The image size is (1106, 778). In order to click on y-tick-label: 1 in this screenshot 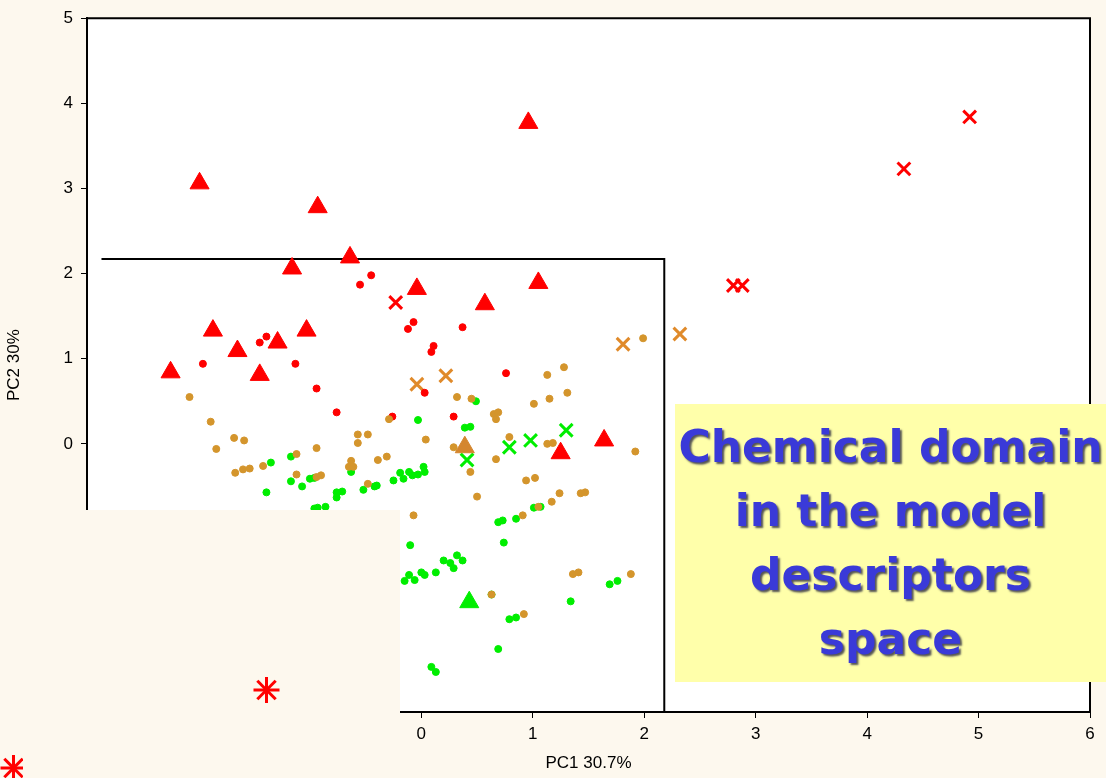, I will do `click(68, 358)`.